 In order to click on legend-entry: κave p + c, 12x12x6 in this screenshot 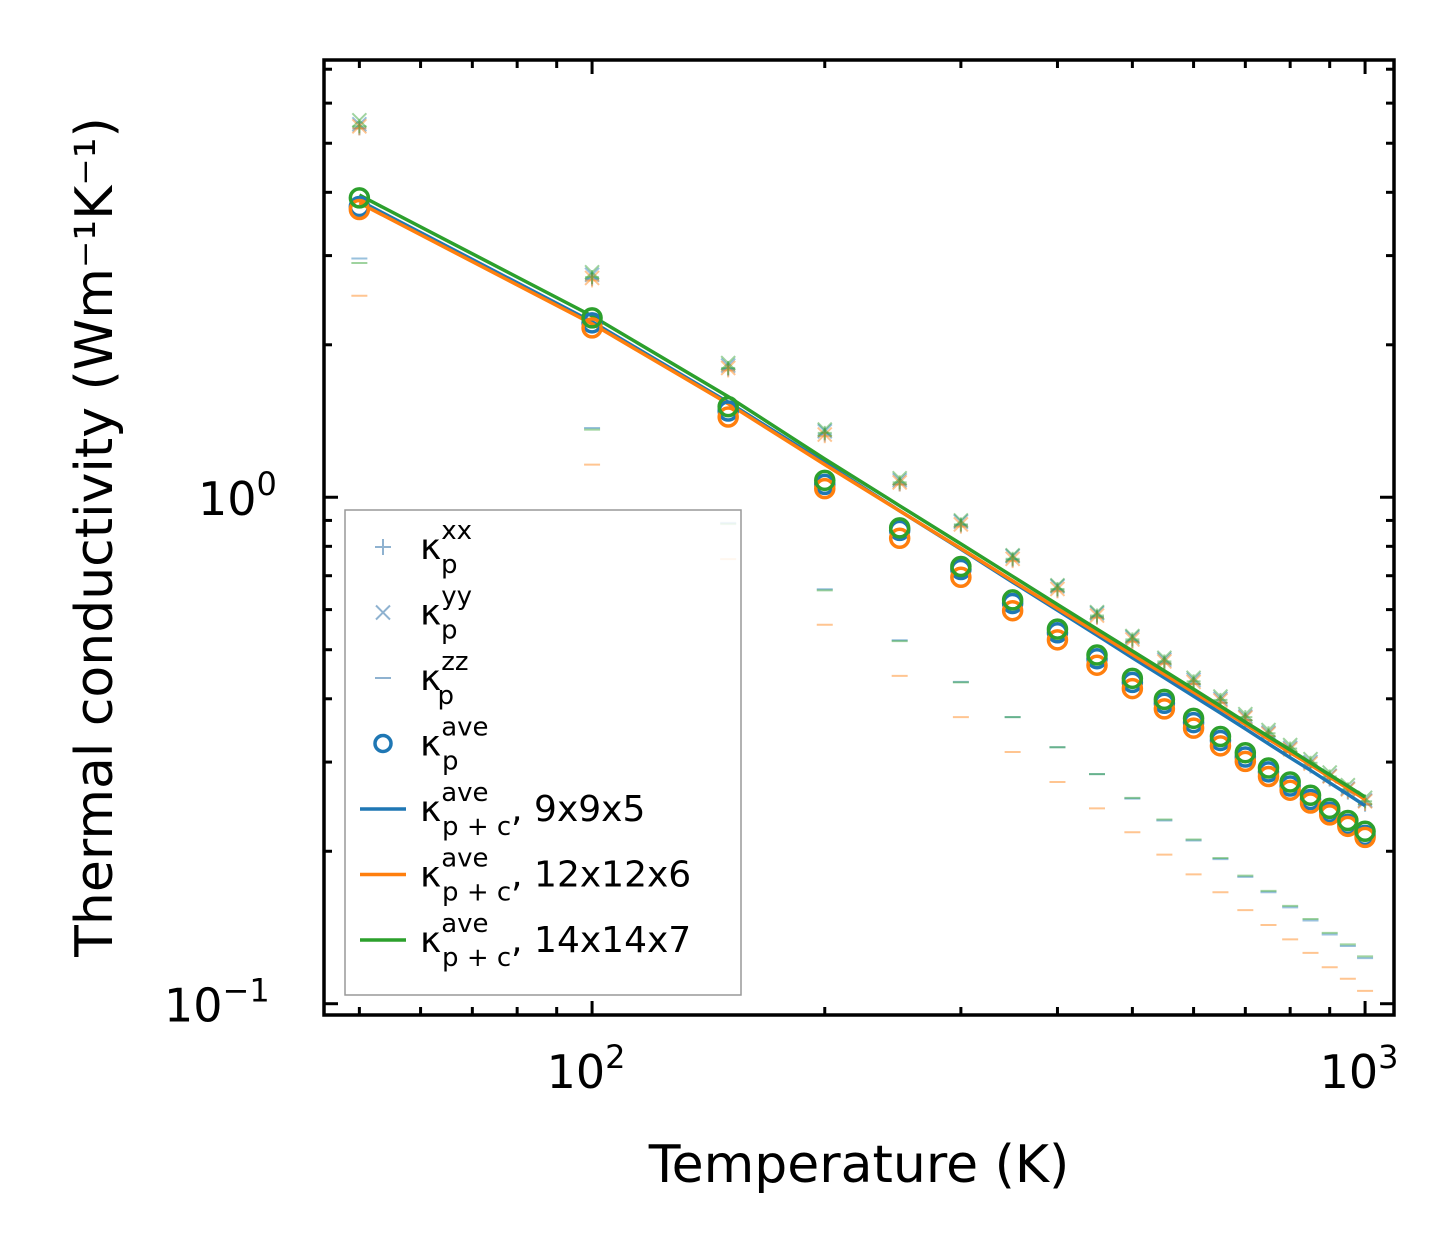, I will do `click(525, 876)`.